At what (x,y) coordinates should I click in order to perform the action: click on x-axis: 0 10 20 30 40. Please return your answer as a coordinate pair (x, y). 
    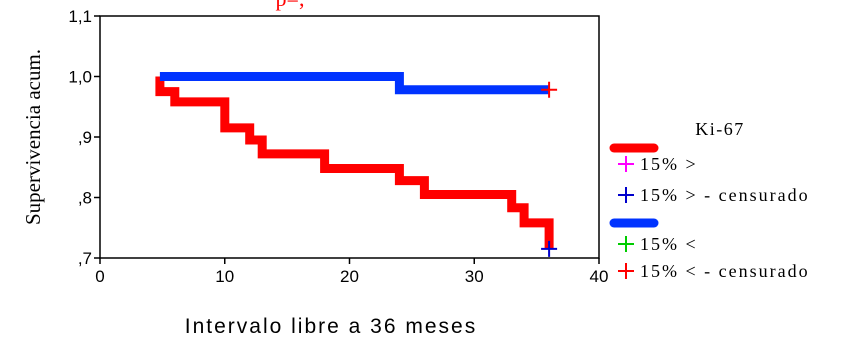
    Looking at the image, I should click on (351, 272).